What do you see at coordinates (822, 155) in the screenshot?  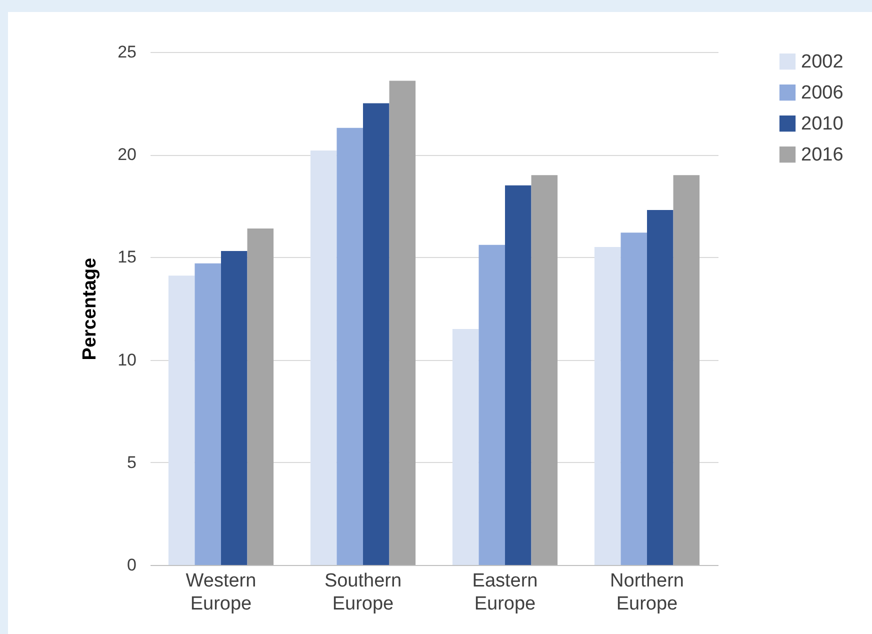 I see `legend-label: 2016` at bounding box center [822, 155].